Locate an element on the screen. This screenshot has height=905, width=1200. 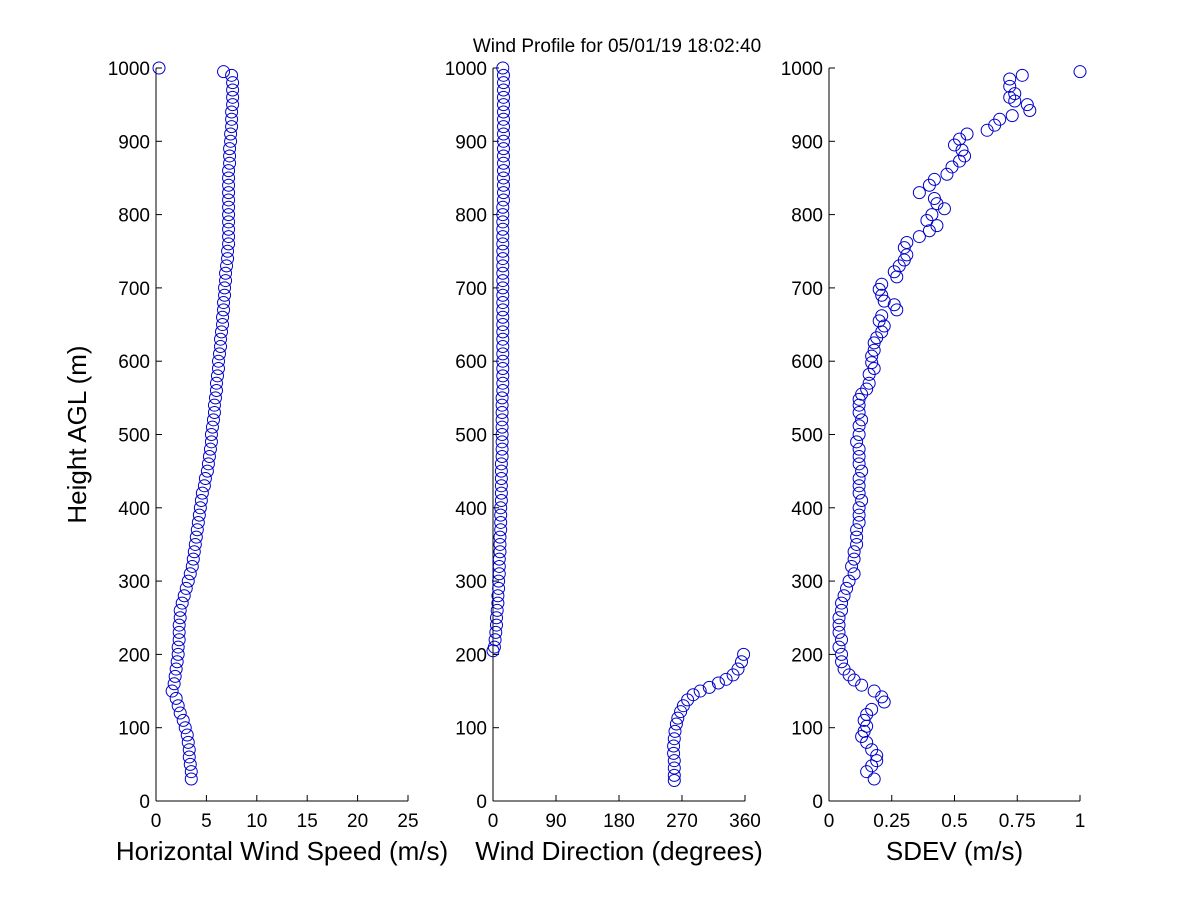
direction-y-tick-label: 900 is located at coordinates (471, 142).